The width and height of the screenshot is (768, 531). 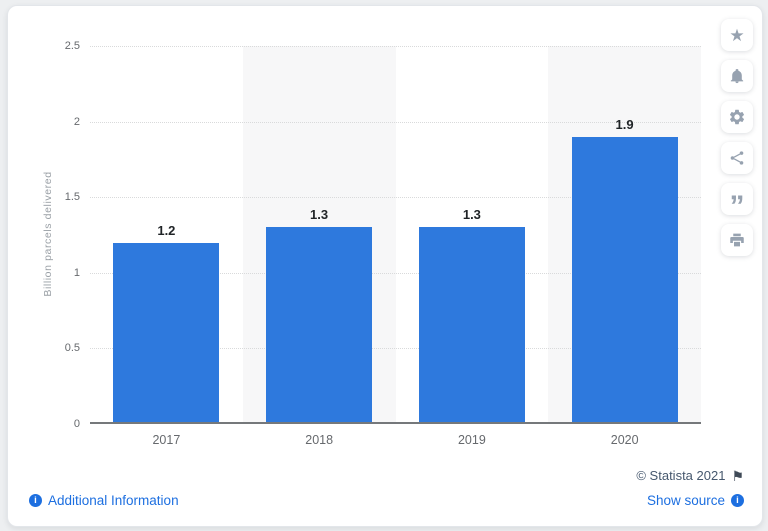 I want to click on flag-icon: ⚑, so click(x=737, y=475).